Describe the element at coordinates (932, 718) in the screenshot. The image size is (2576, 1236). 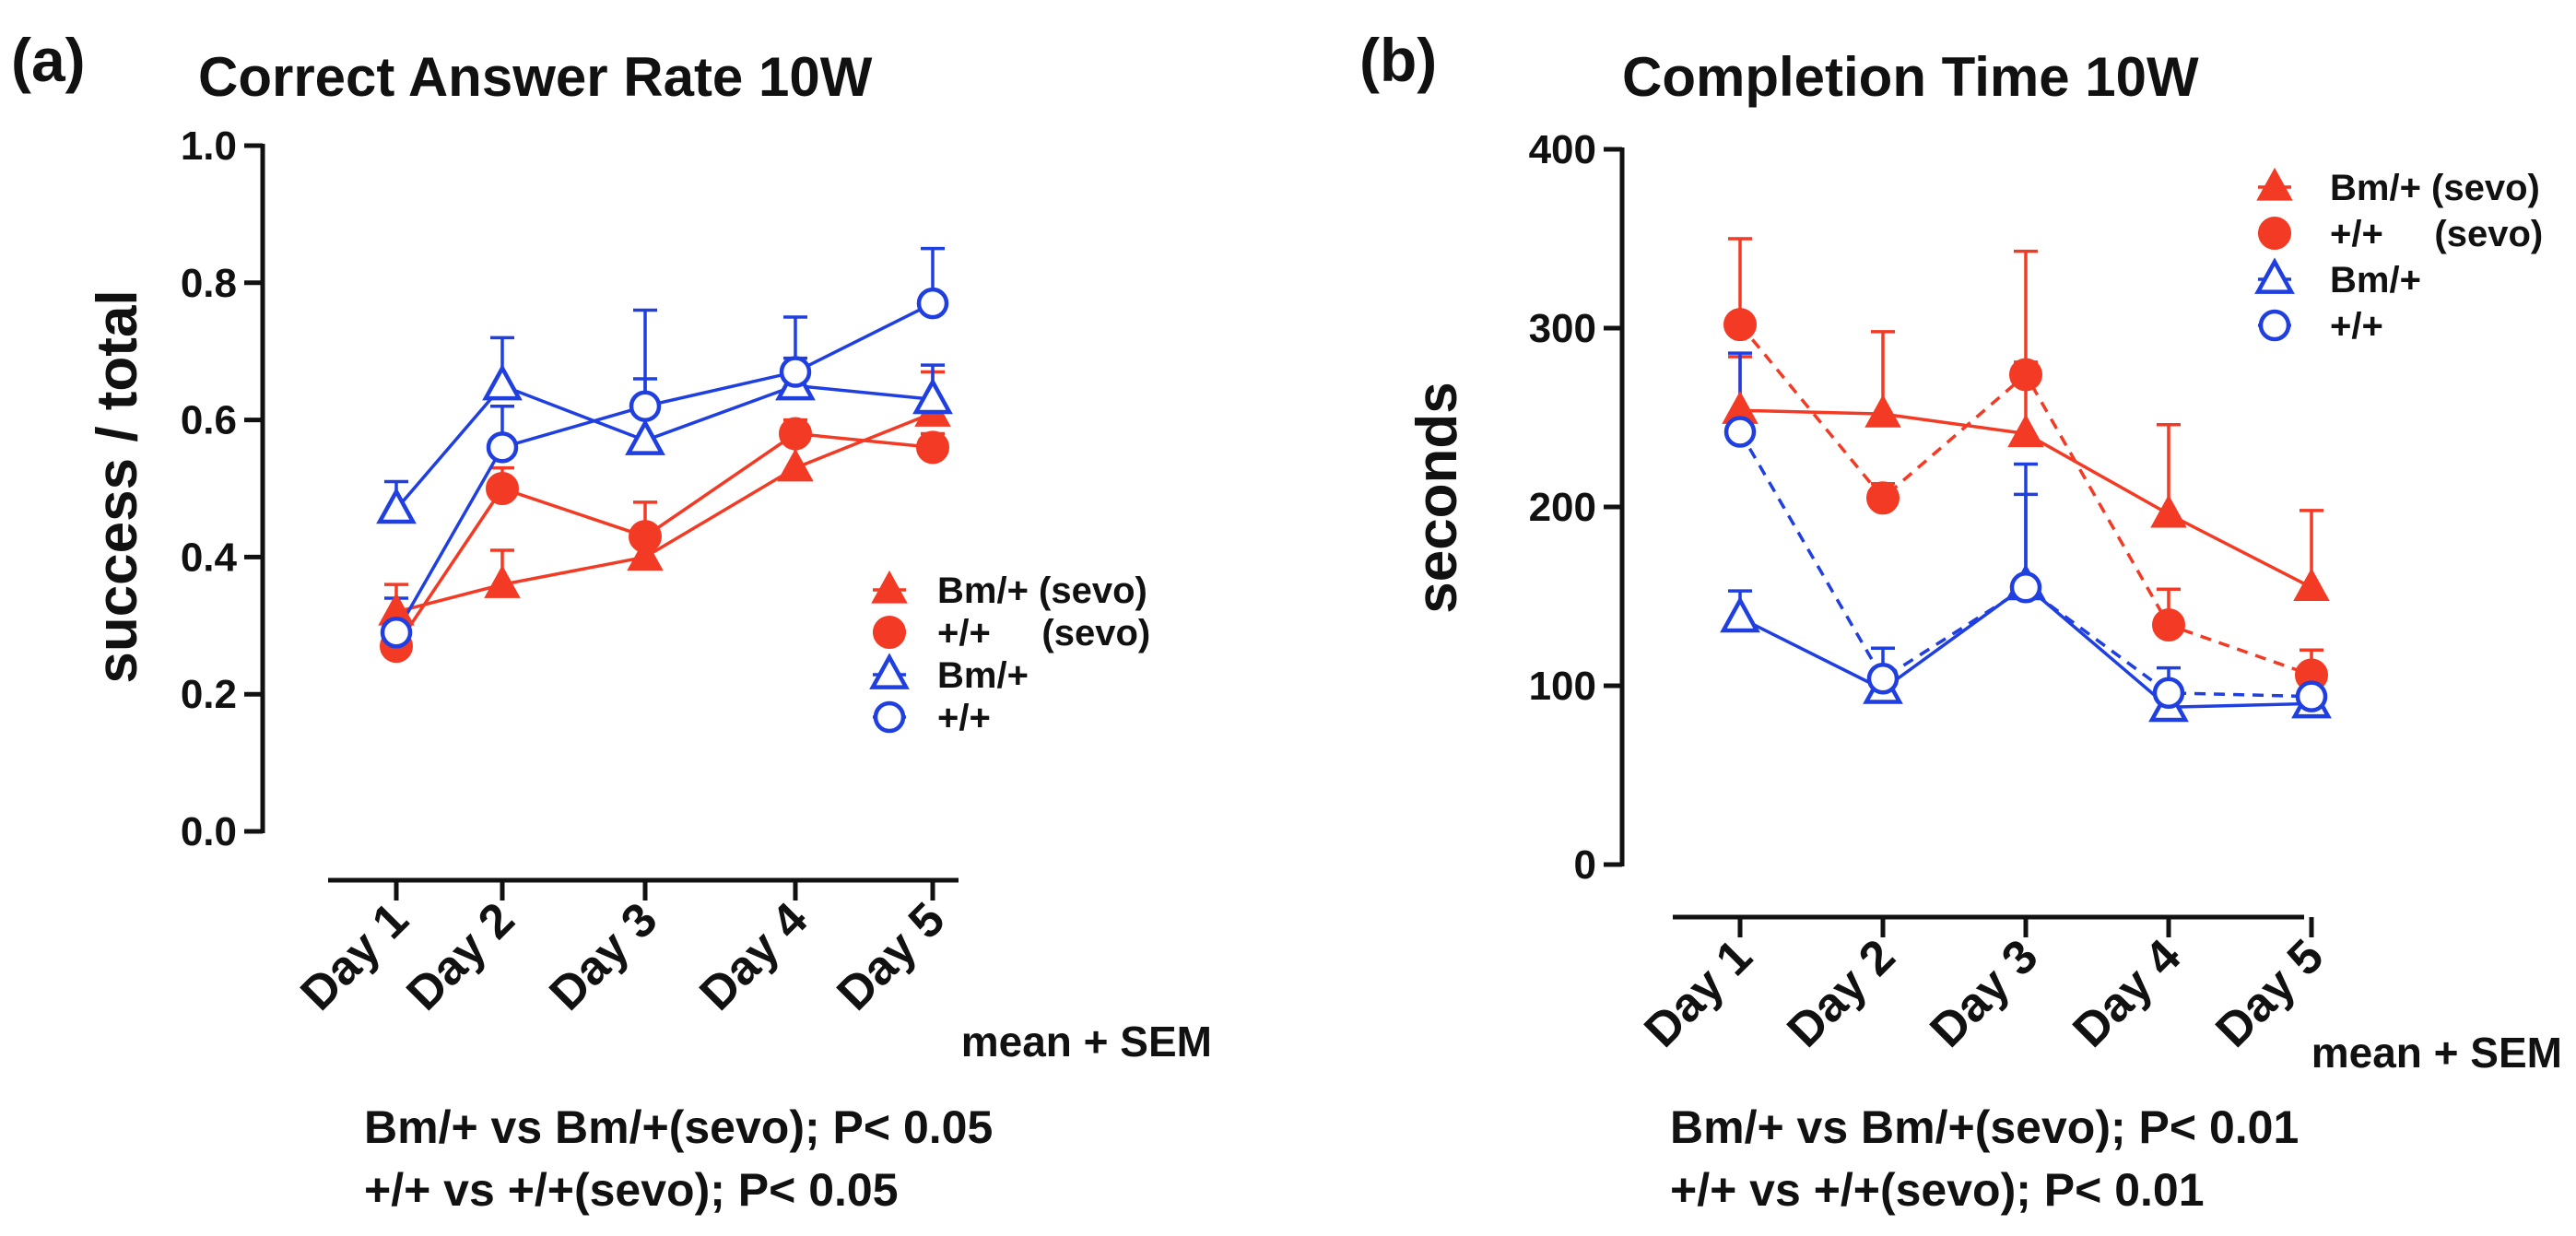
I see `chart-a-legend-item-: +/+` at that location.